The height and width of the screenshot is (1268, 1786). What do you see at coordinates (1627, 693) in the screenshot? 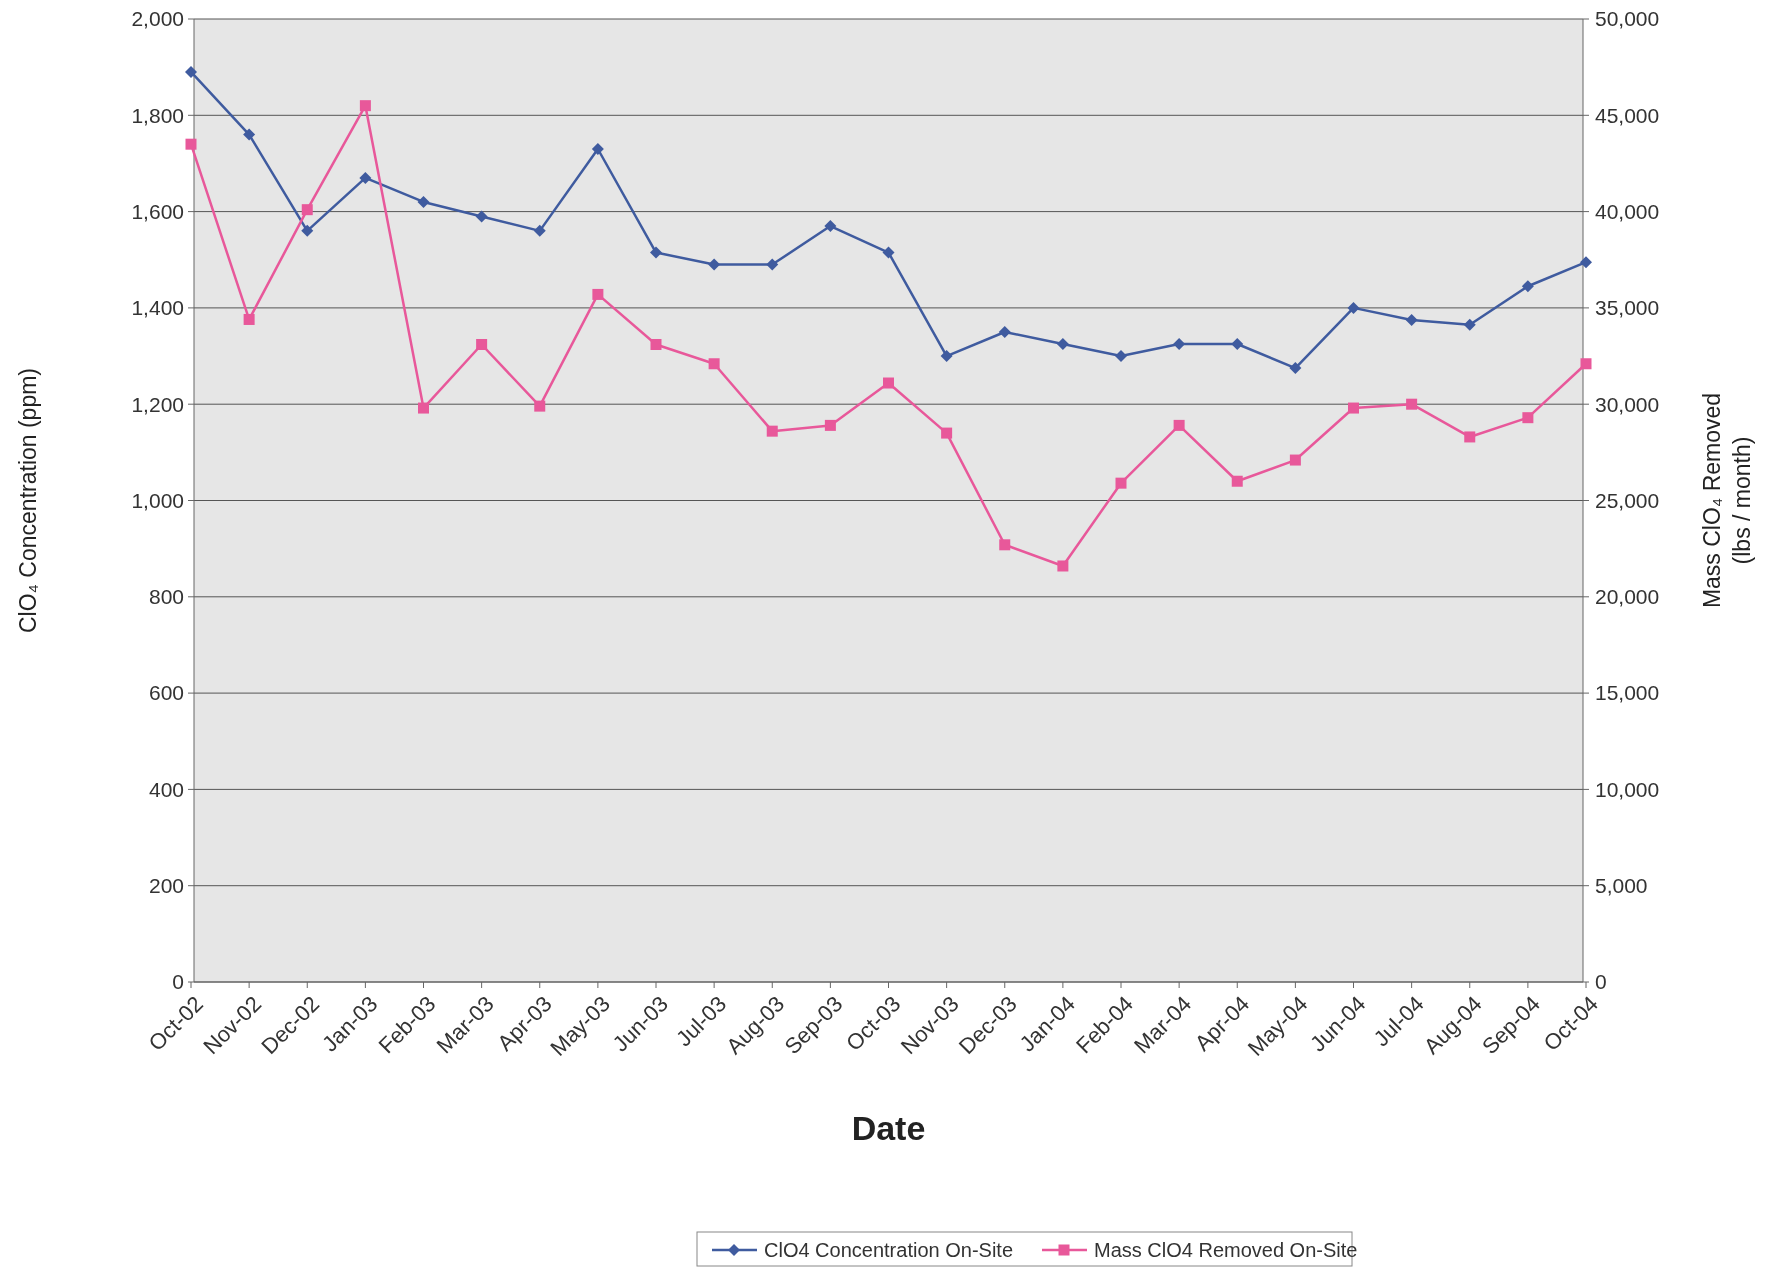
I see `y2-tick-label: 15,000` at bounding box center [1627, 693].